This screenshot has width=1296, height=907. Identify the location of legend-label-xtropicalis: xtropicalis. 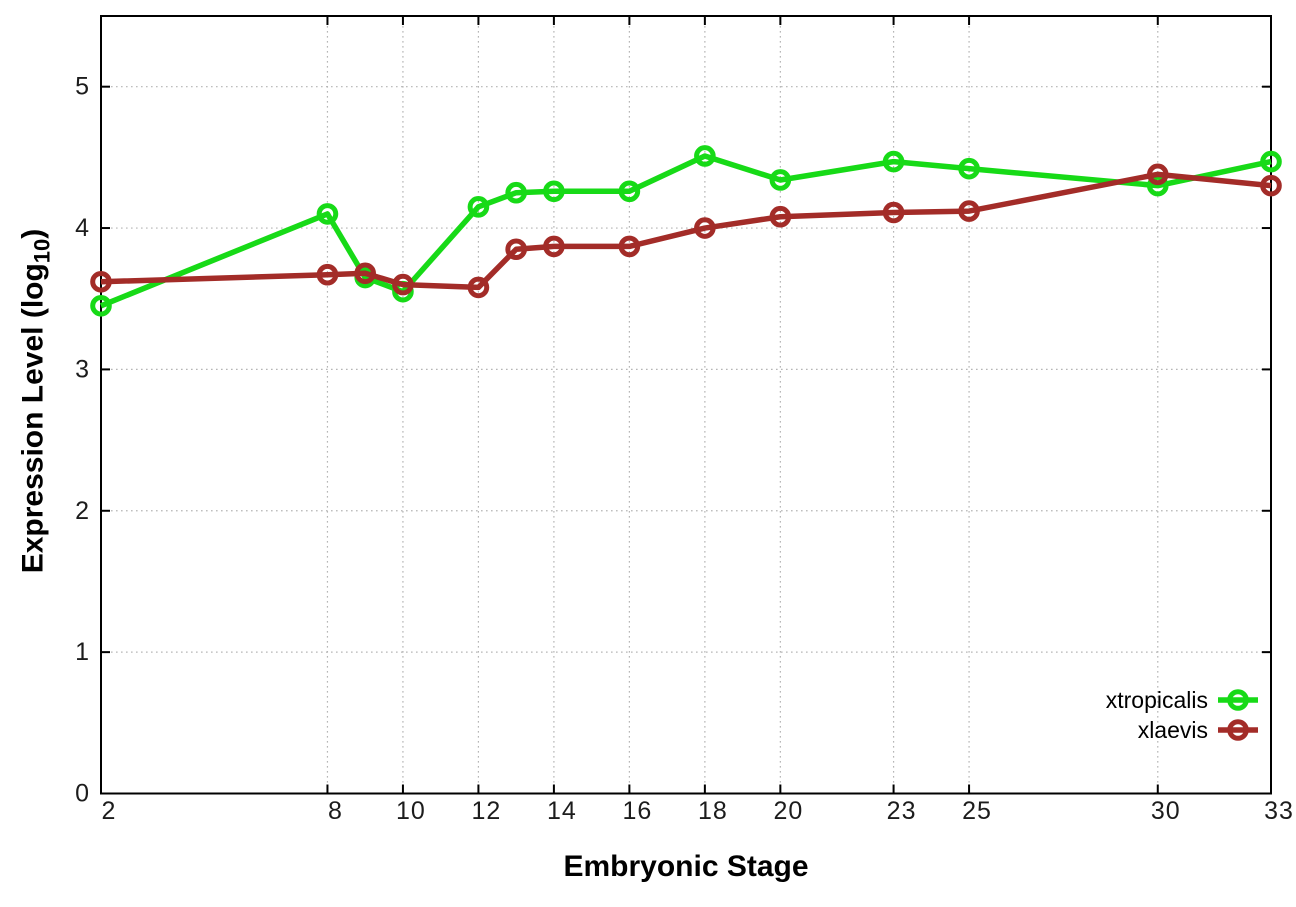
(1157, 700).